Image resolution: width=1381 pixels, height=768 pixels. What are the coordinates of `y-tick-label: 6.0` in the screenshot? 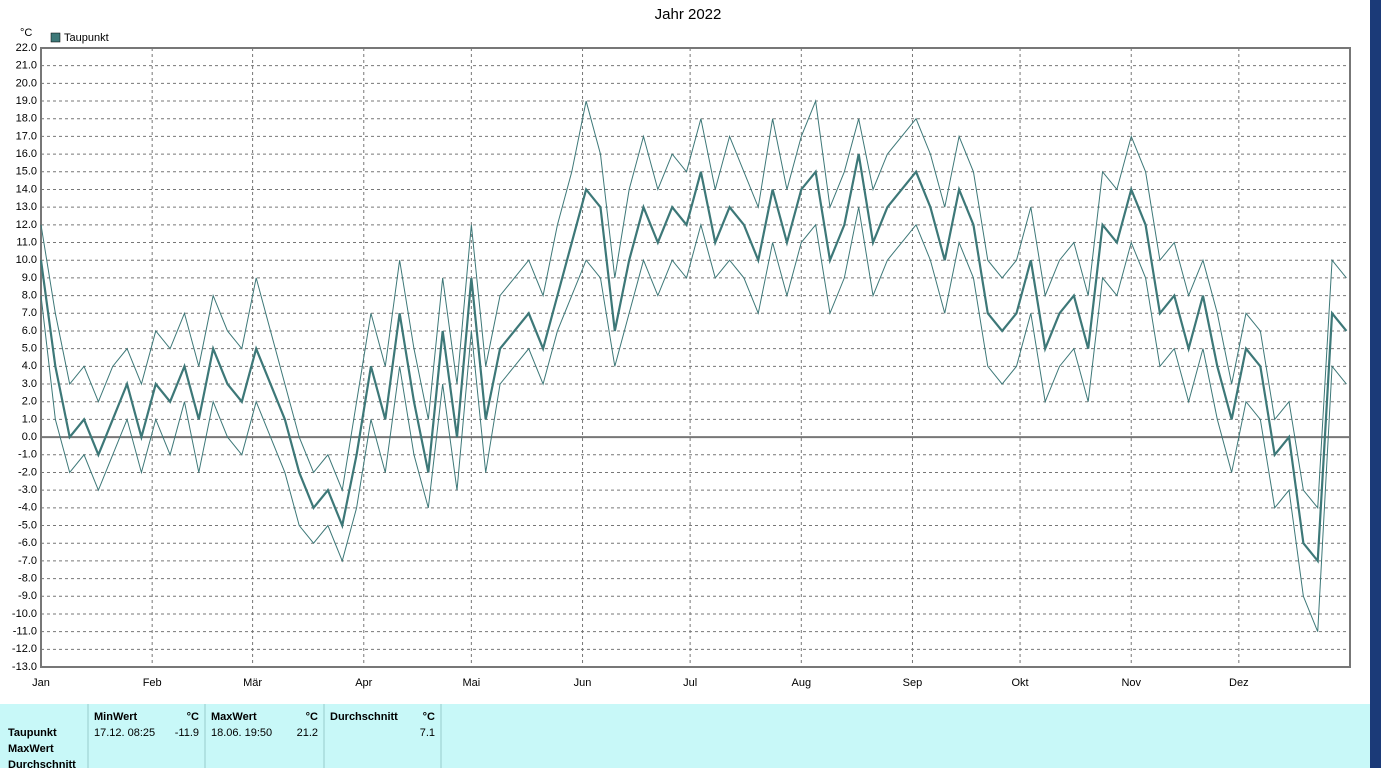 It's located at (29, 331).